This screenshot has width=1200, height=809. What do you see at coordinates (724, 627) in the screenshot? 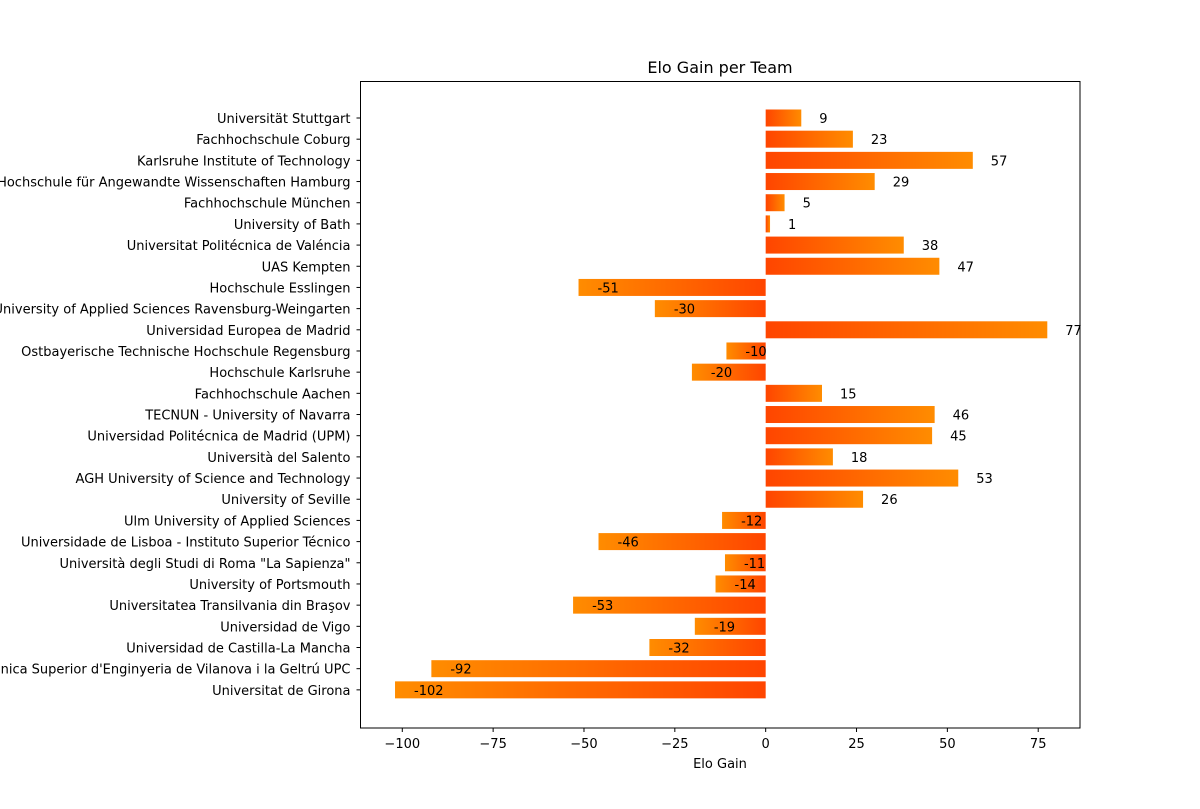
I see `bar-value-label: -19` at bounding box center [724, 627].